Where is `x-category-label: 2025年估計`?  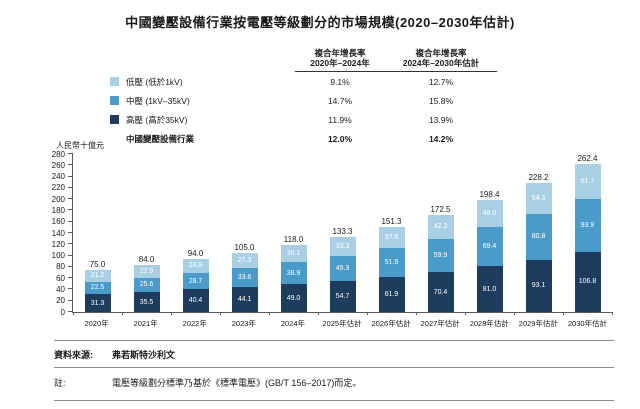
x-category-label: 2025年估計 is located at coordinates (342, 323).